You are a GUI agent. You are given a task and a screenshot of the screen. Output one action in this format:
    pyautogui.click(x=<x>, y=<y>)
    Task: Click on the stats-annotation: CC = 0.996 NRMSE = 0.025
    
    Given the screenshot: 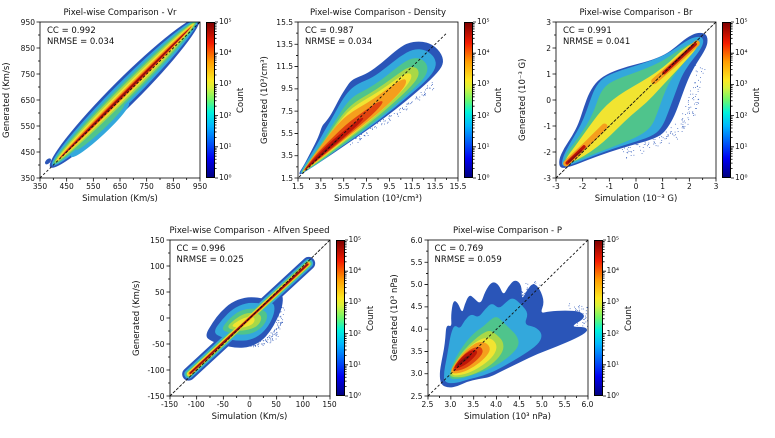 What is the action you would take?
    pyautogui.click(x=210, y=254)
    